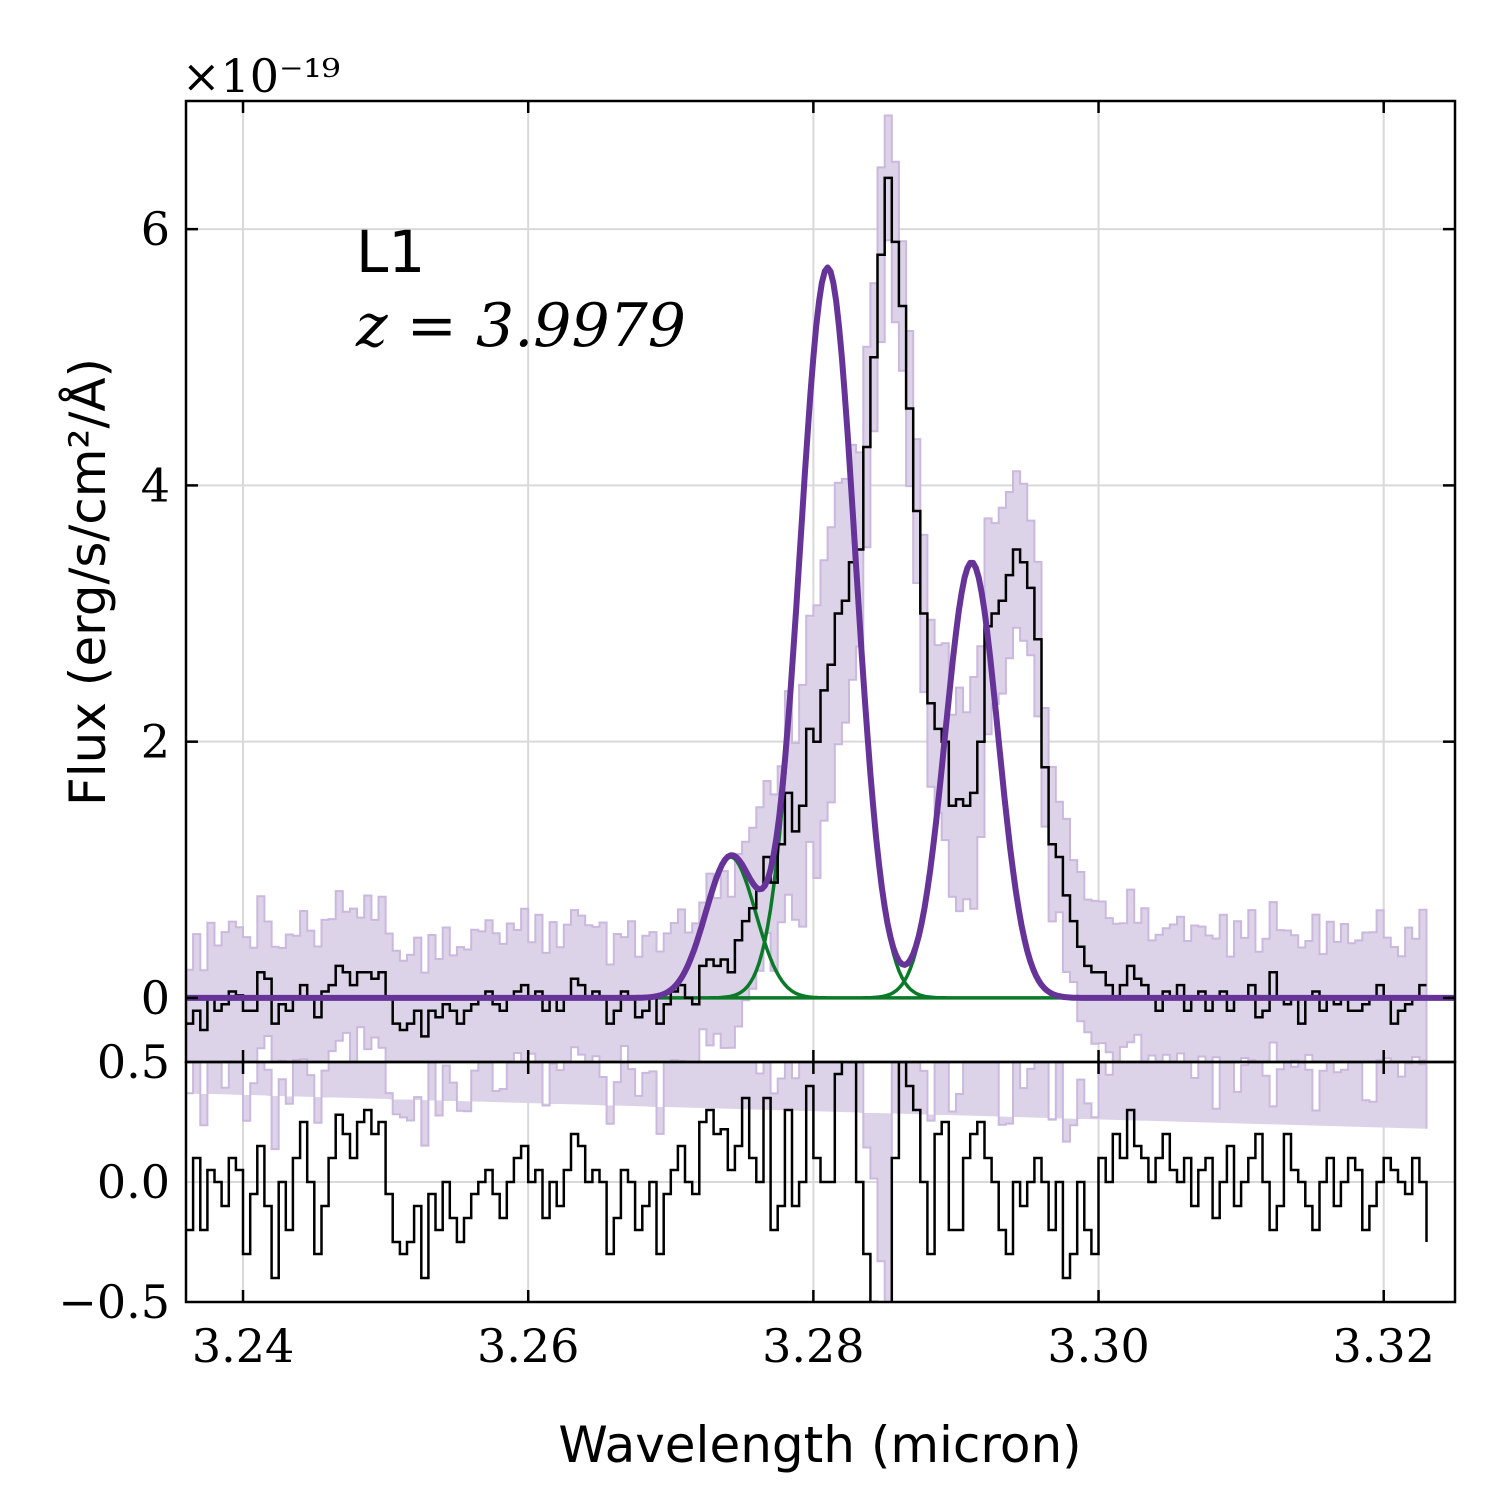 This screenshot has width=1500, height=1500. What do you see at coordinates (1383, 1346) in the screenshot?
I see `x-tick-label: 3.32` at bounding box center [1383, 1346].